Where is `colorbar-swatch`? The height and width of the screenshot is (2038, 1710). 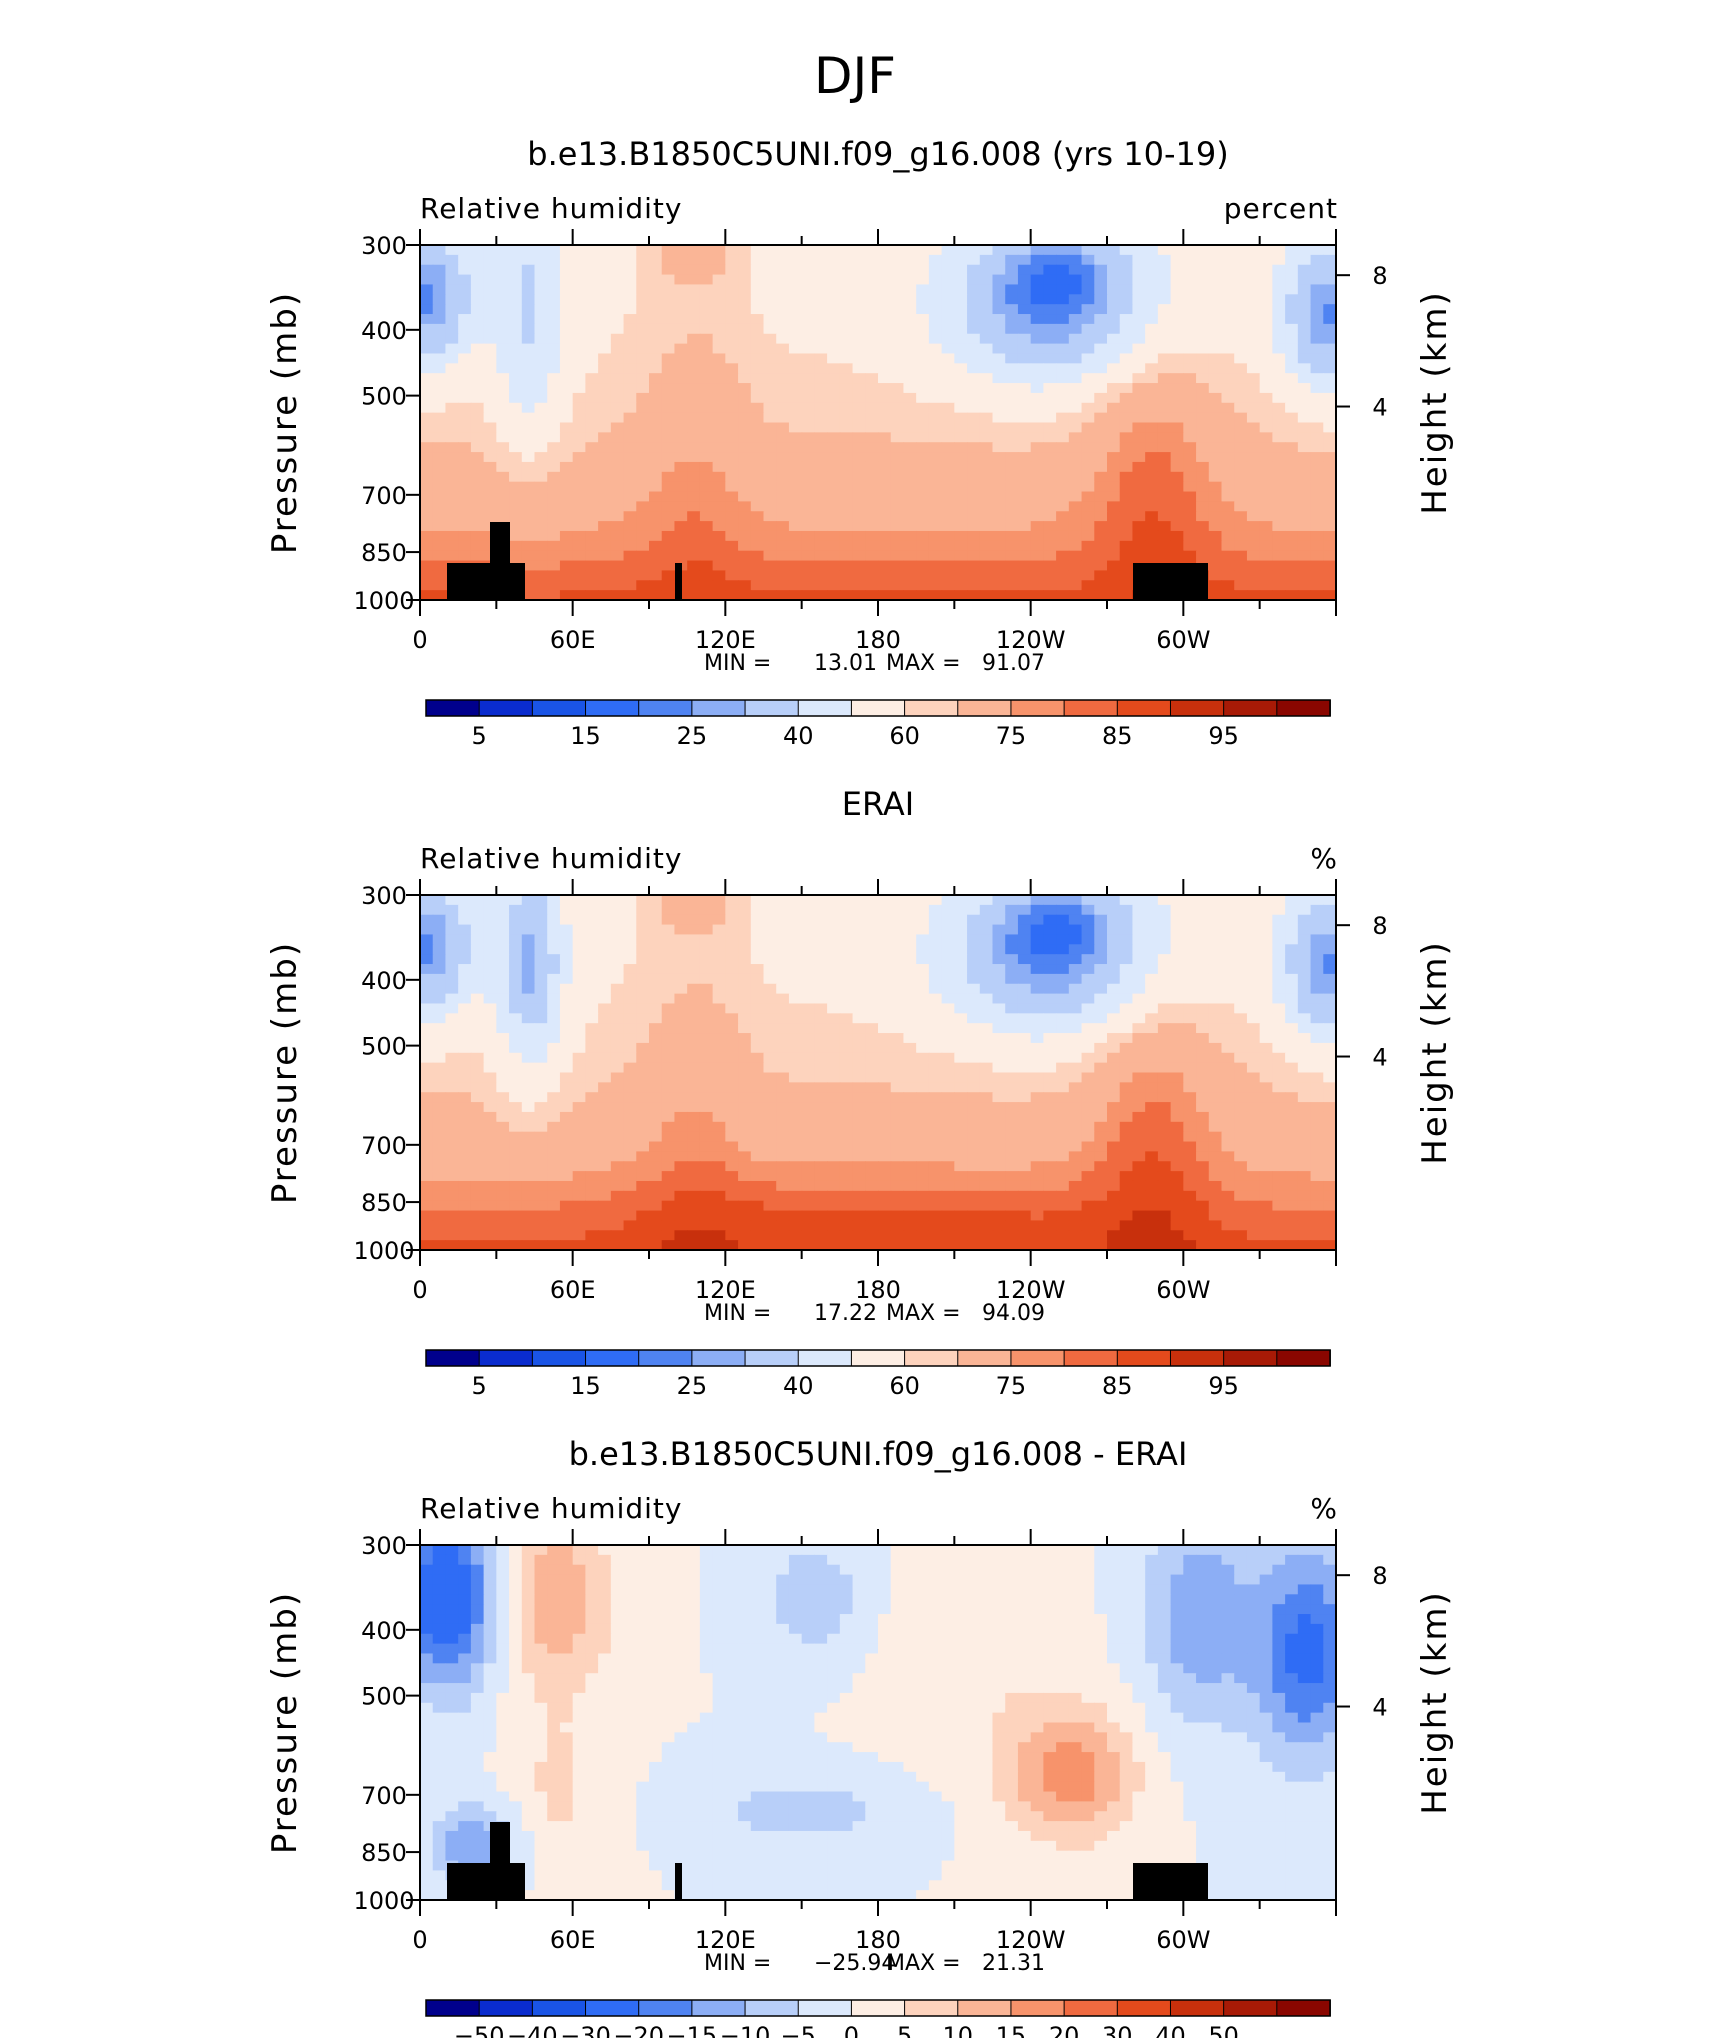
colorbar-swatch is located at coordinates (878, 708).